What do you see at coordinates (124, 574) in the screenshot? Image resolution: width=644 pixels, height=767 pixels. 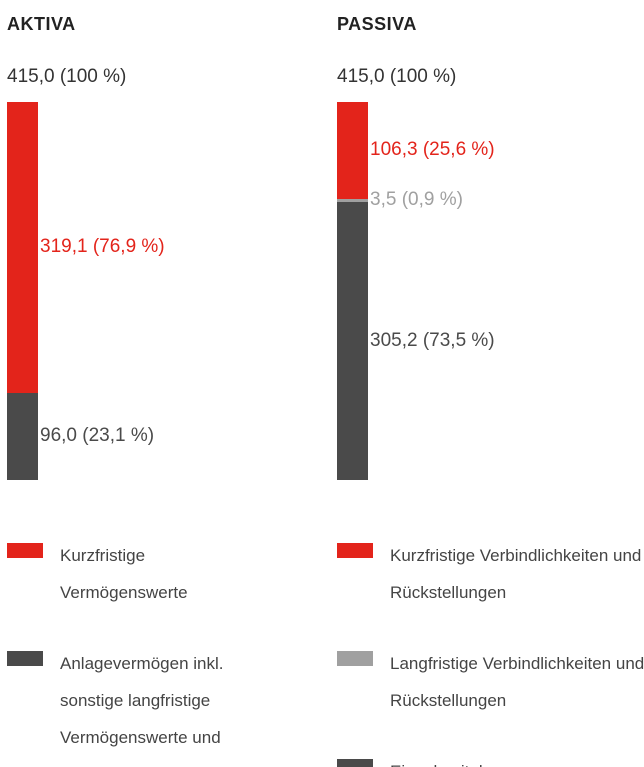 I see `legend-text: Kurzfristige Vermögenswerte` at bounding box center [124, 574].